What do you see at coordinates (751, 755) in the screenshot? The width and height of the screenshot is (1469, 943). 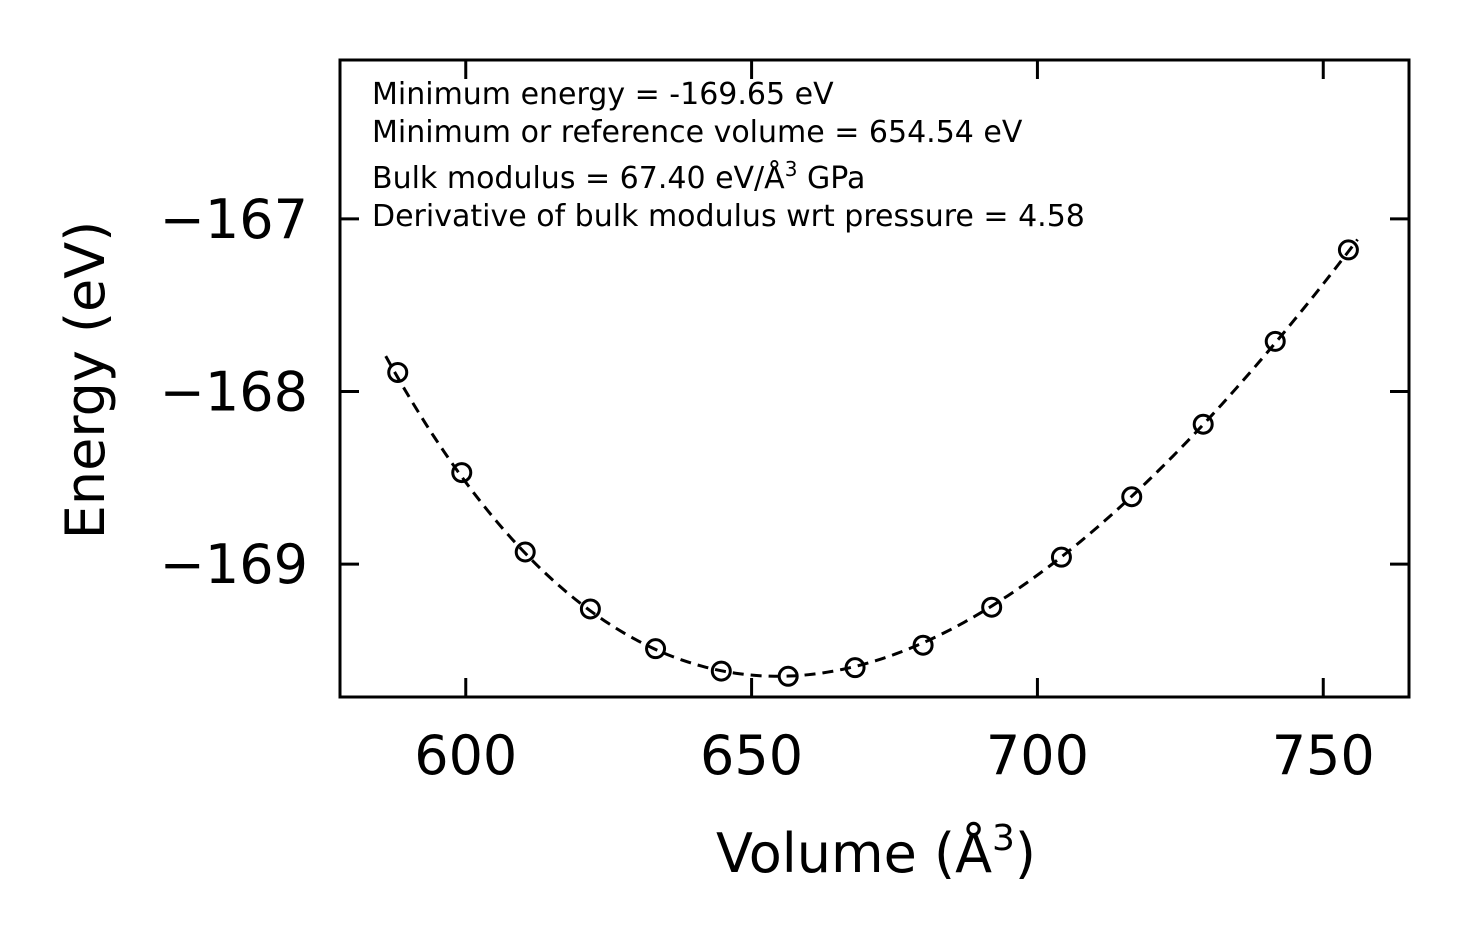 I see `x-tick-label: 650` at bounding box center [751, 755].